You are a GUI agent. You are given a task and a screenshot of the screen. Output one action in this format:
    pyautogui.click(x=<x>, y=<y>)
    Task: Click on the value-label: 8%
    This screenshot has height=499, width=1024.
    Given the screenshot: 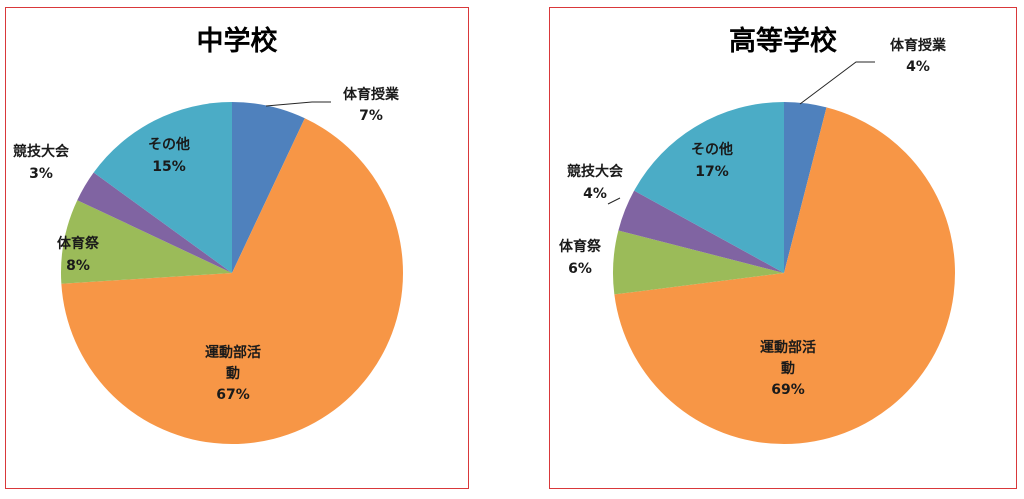 What is the action you would take?
    pyautogui.click(x=78, y=266)
    